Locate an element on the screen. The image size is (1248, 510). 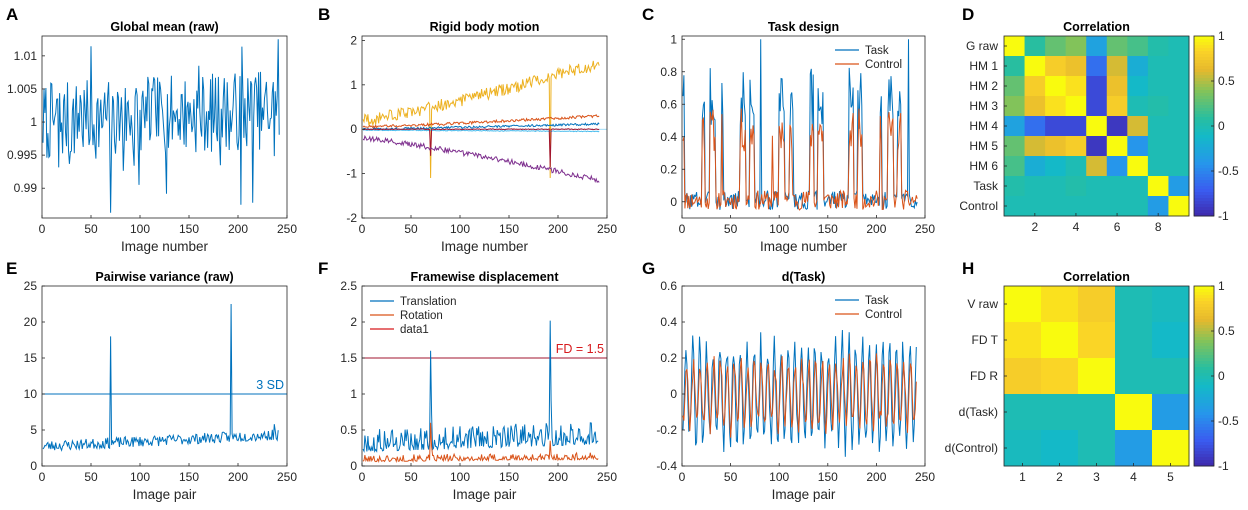
colorbar-tick-label: 0.5 is located at coordinates (1226, 81).